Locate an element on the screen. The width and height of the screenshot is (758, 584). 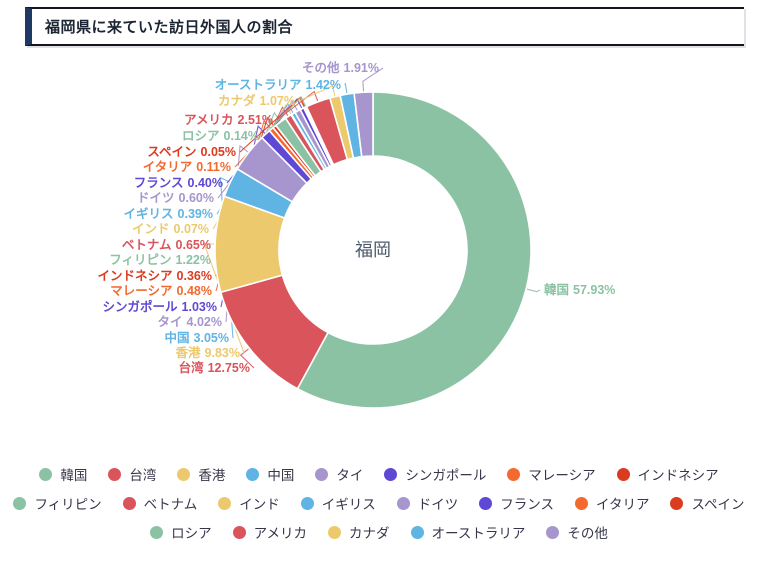
slice-label: スペイン 0.05% is located at coordinates (191, 152).